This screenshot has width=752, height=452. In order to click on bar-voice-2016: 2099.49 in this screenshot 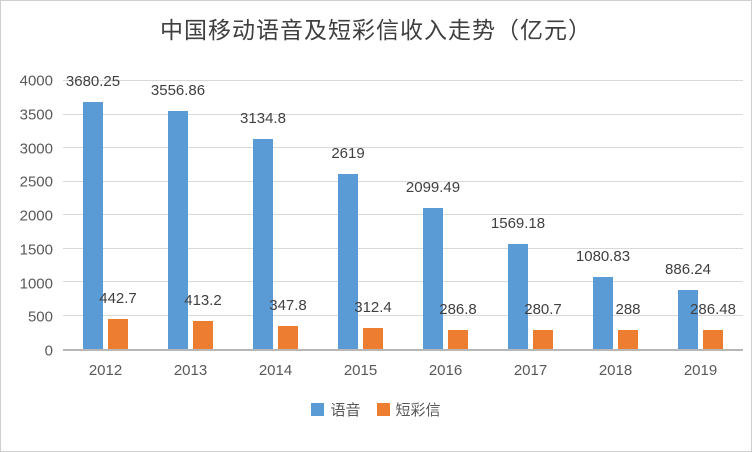, I will do `click(433, 264)`.